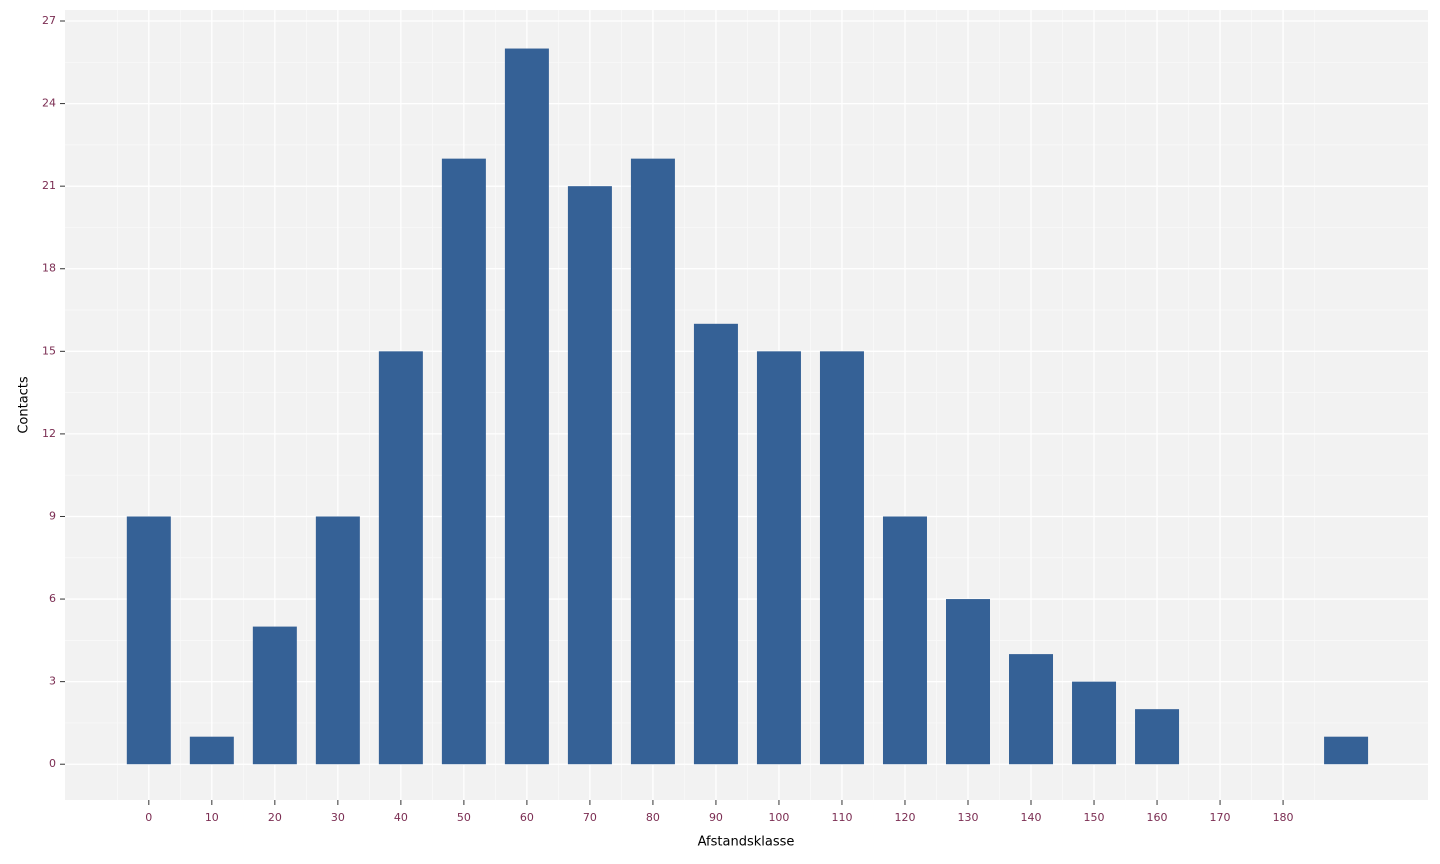  I want to click on x-tick-label: 30, so click(338, 817).